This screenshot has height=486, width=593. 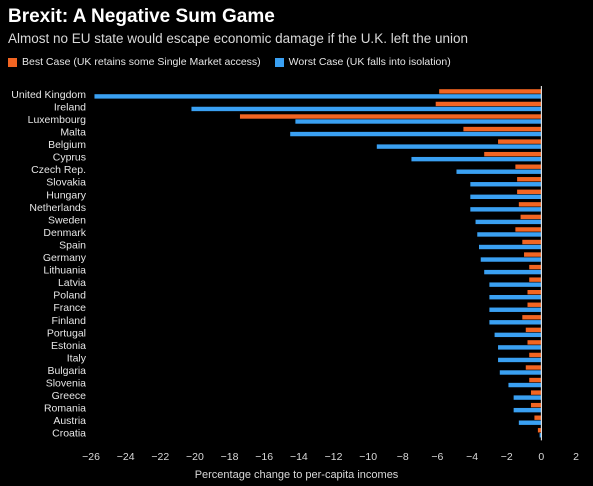 What do you see at coordinates (57, 208) in the screenshot?
I see `category-label: Netherlands` at bounding box center [57, 208].